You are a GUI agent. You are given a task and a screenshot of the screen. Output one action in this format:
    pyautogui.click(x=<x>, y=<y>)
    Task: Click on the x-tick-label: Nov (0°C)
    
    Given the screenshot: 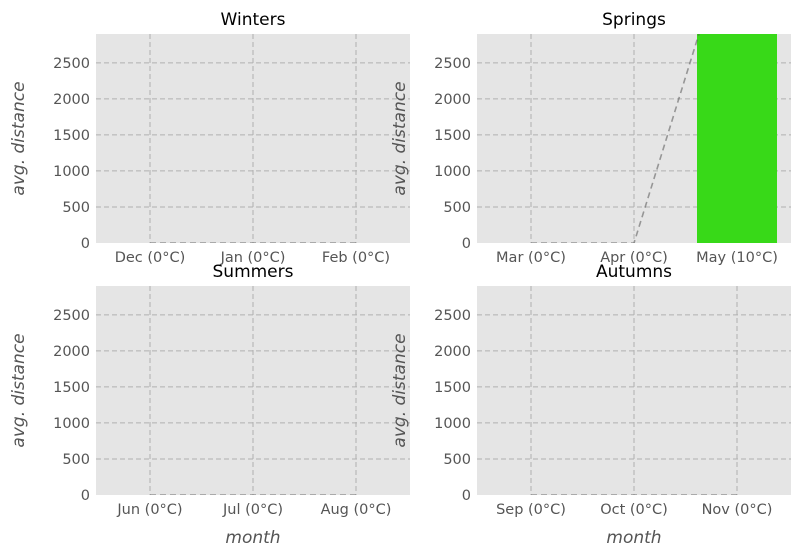 What is the action you would take?
    pyautogui.click(x=737, y=510)
    